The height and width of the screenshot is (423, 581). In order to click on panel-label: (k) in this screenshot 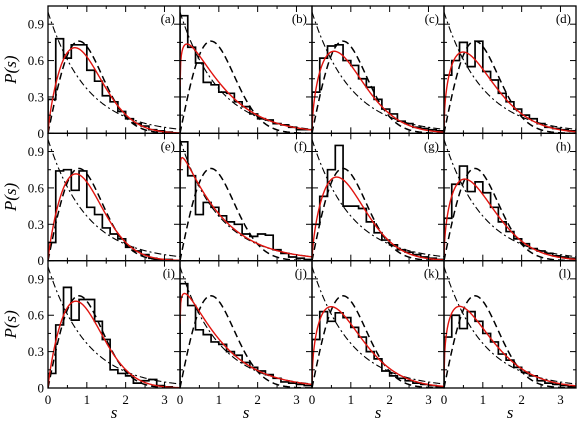, I will do `click(431, 273)`.